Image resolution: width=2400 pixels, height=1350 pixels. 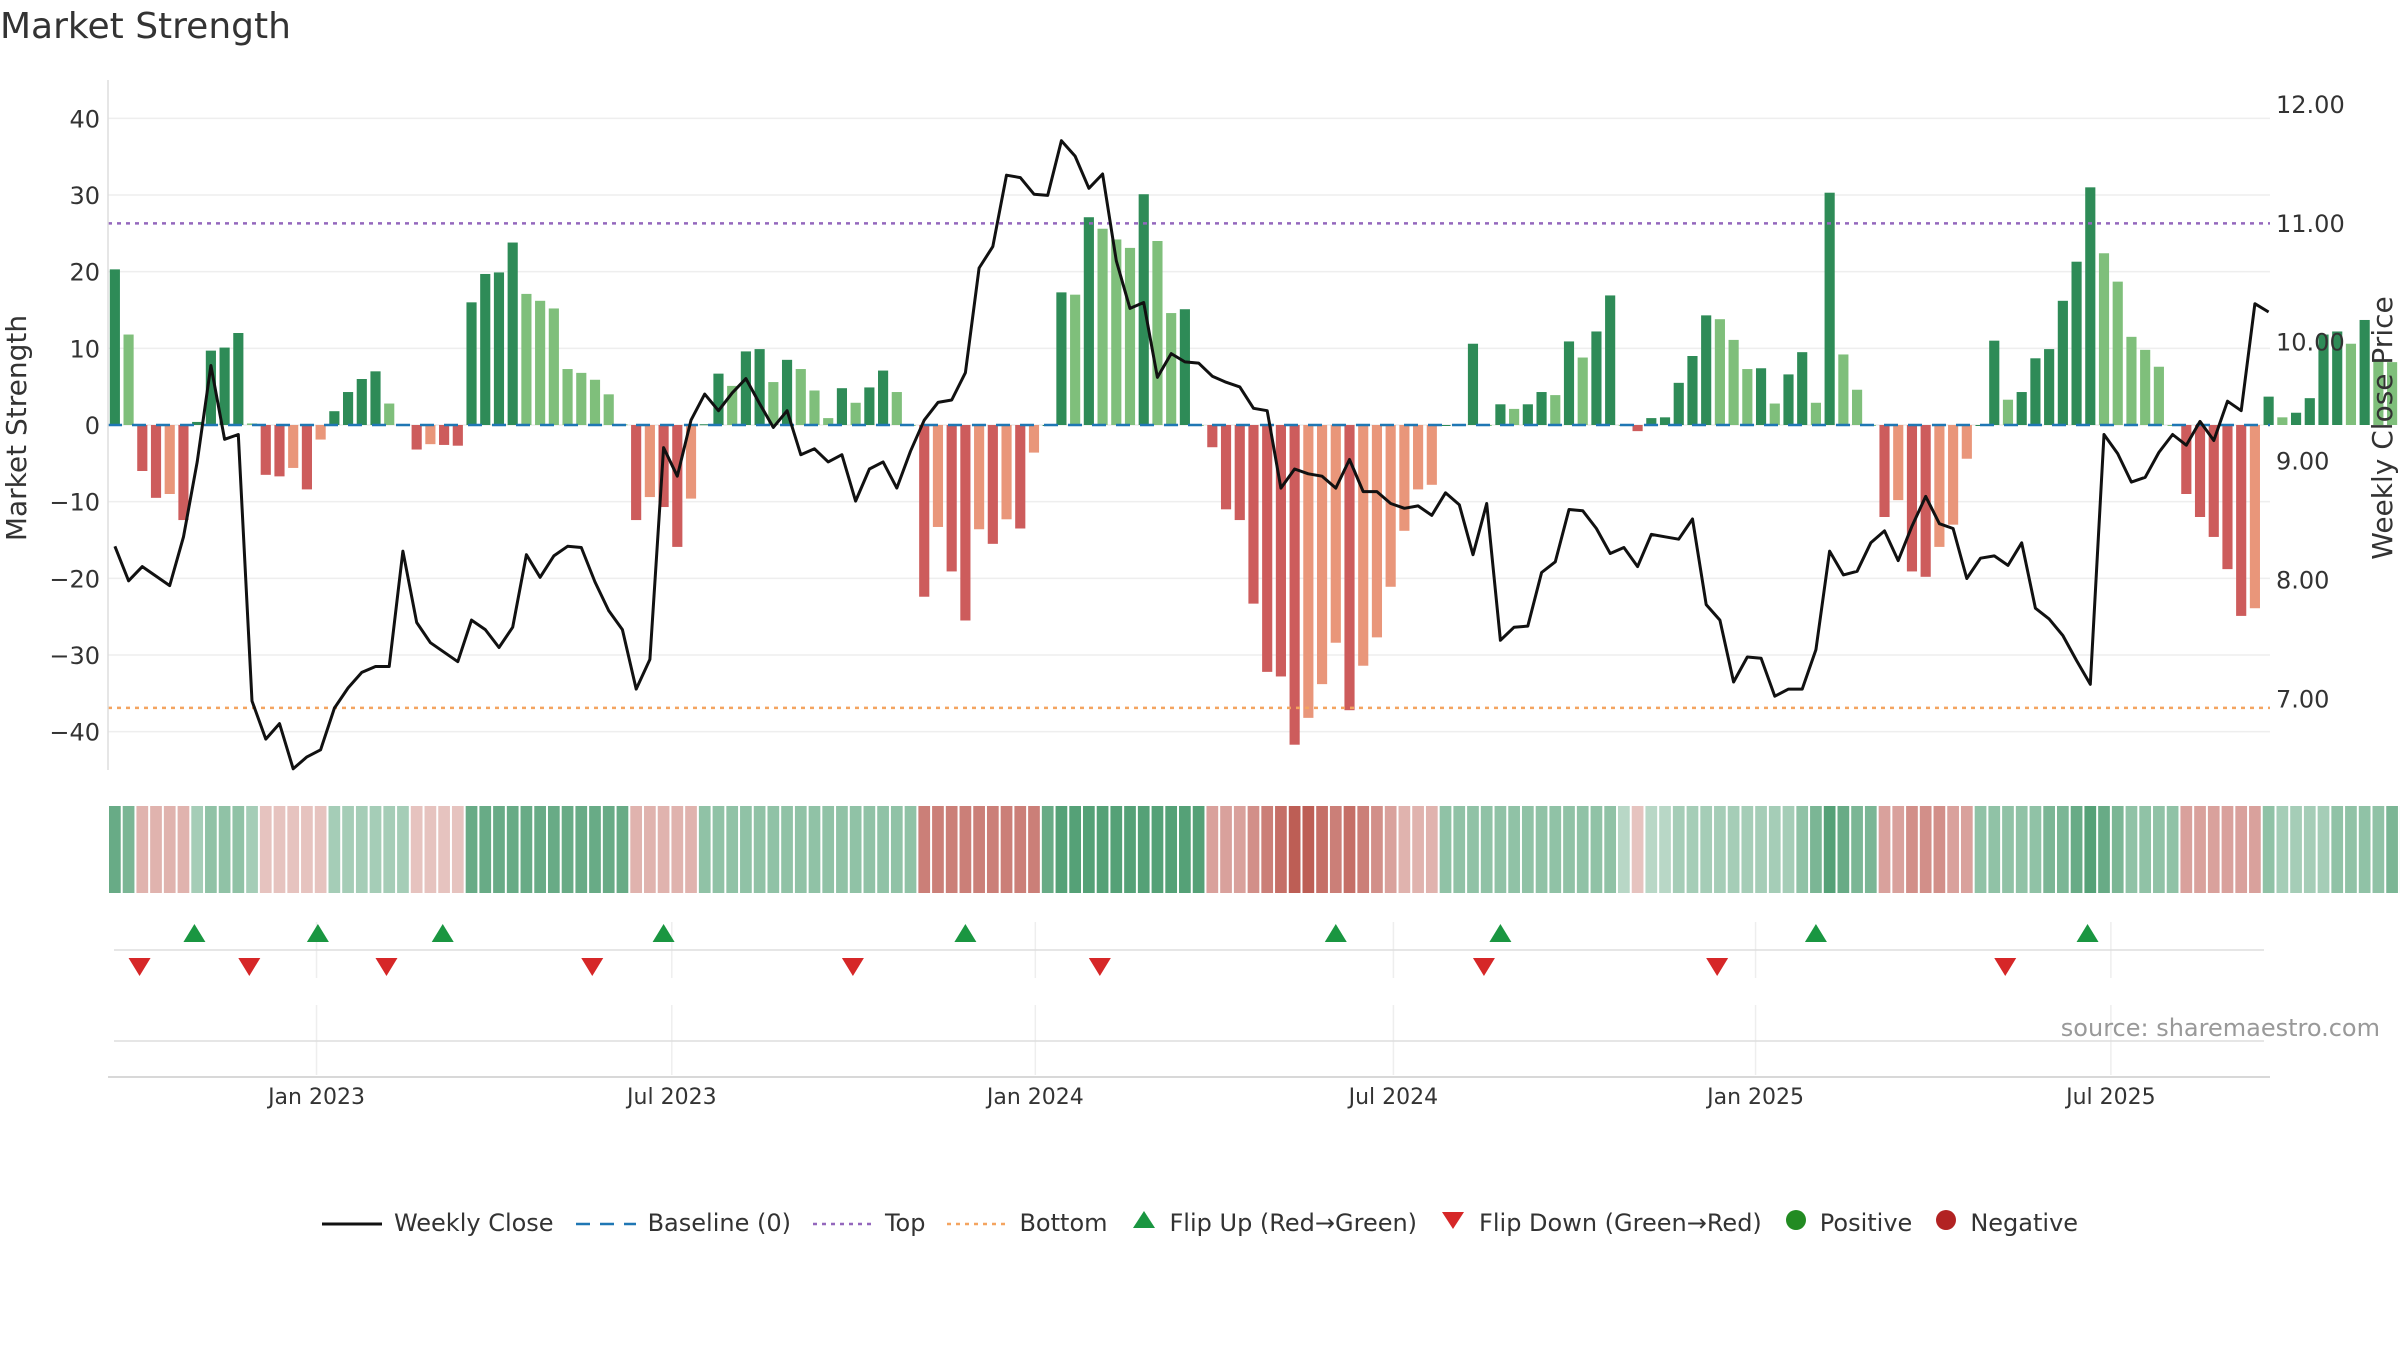 I want to click on legend-label: Negative, so click(x=2024, y=1223).